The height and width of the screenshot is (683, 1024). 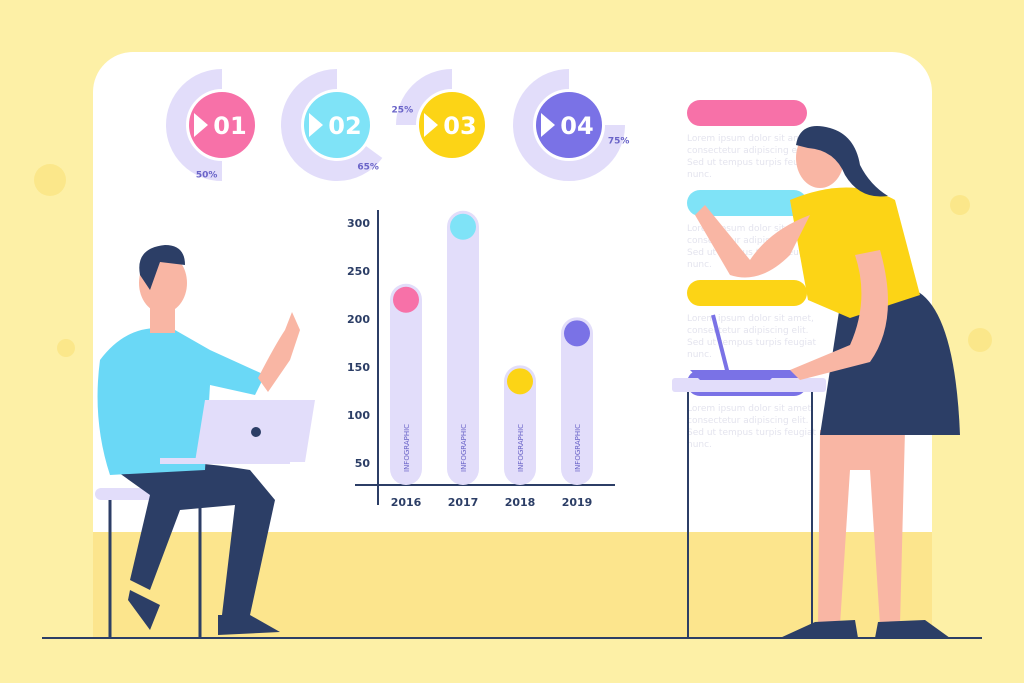 I want to click on man-sweater, so click(x=181, y=401).